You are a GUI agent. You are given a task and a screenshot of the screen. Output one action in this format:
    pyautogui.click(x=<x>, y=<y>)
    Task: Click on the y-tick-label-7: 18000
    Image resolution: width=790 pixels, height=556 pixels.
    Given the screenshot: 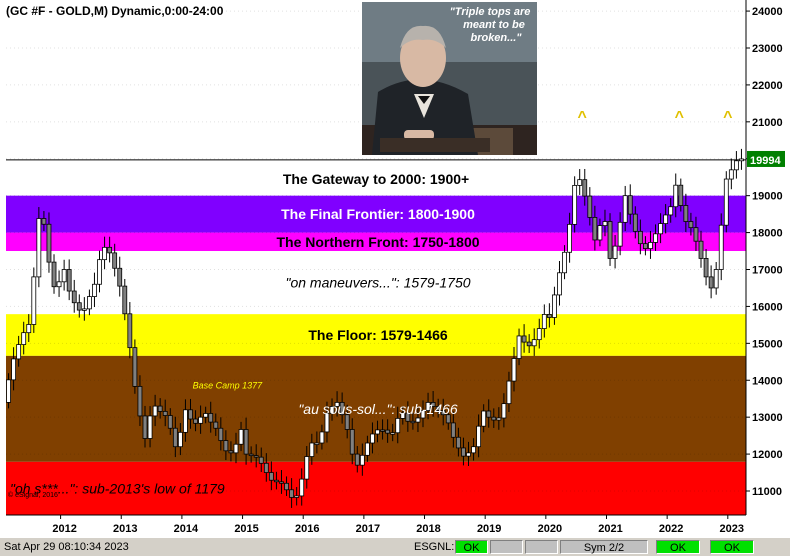 What is the action you would take?
    pyautogui.click(x=767, y=234)
    